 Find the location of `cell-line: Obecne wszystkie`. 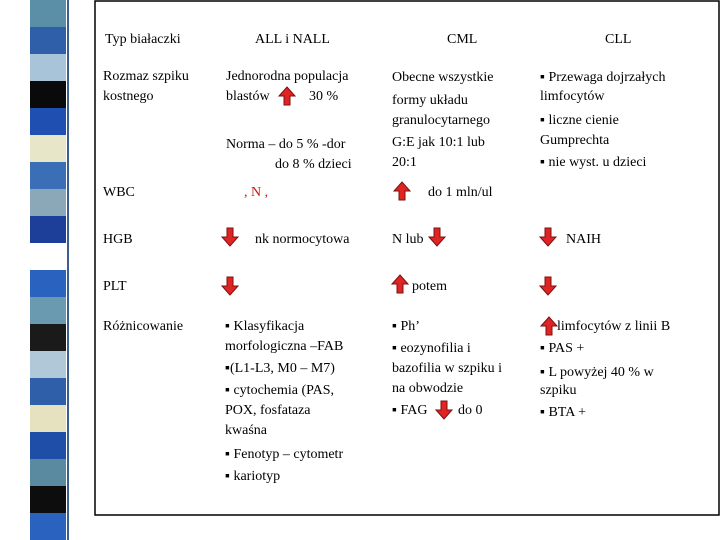

cell-line: Obecne wszystkie is located at coordinates (442, 77).